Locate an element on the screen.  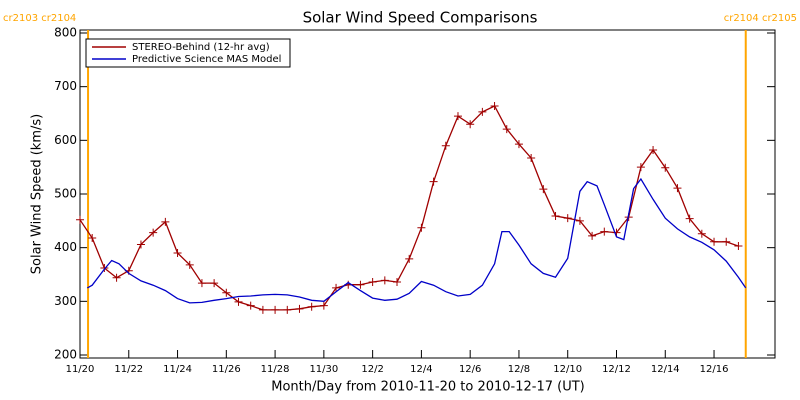
x-tick-label: 12/4 is located at coordinates (421, 369).